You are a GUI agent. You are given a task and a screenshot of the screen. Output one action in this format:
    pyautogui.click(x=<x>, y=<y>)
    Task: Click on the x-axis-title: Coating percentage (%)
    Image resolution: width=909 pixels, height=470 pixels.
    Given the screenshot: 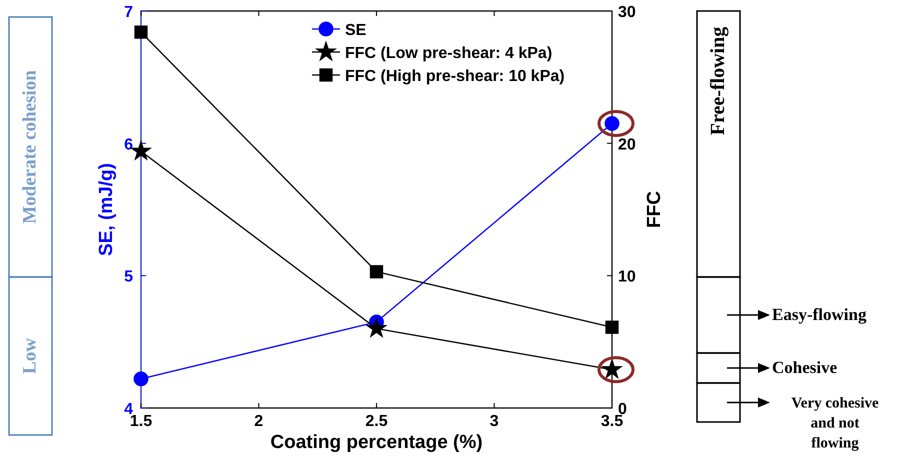 What is the action you would take?
    pyautogui.click(x=376, y=442)
    